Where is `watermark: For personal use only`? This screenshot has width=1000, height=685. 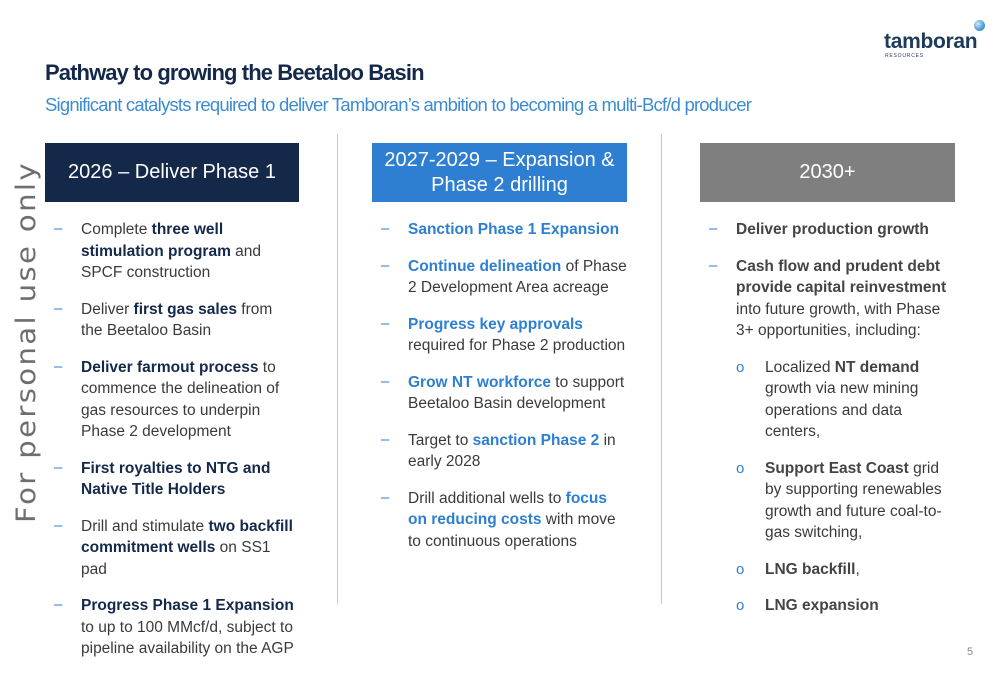
watermark: For personal use only is located at coordinates (24, 343).